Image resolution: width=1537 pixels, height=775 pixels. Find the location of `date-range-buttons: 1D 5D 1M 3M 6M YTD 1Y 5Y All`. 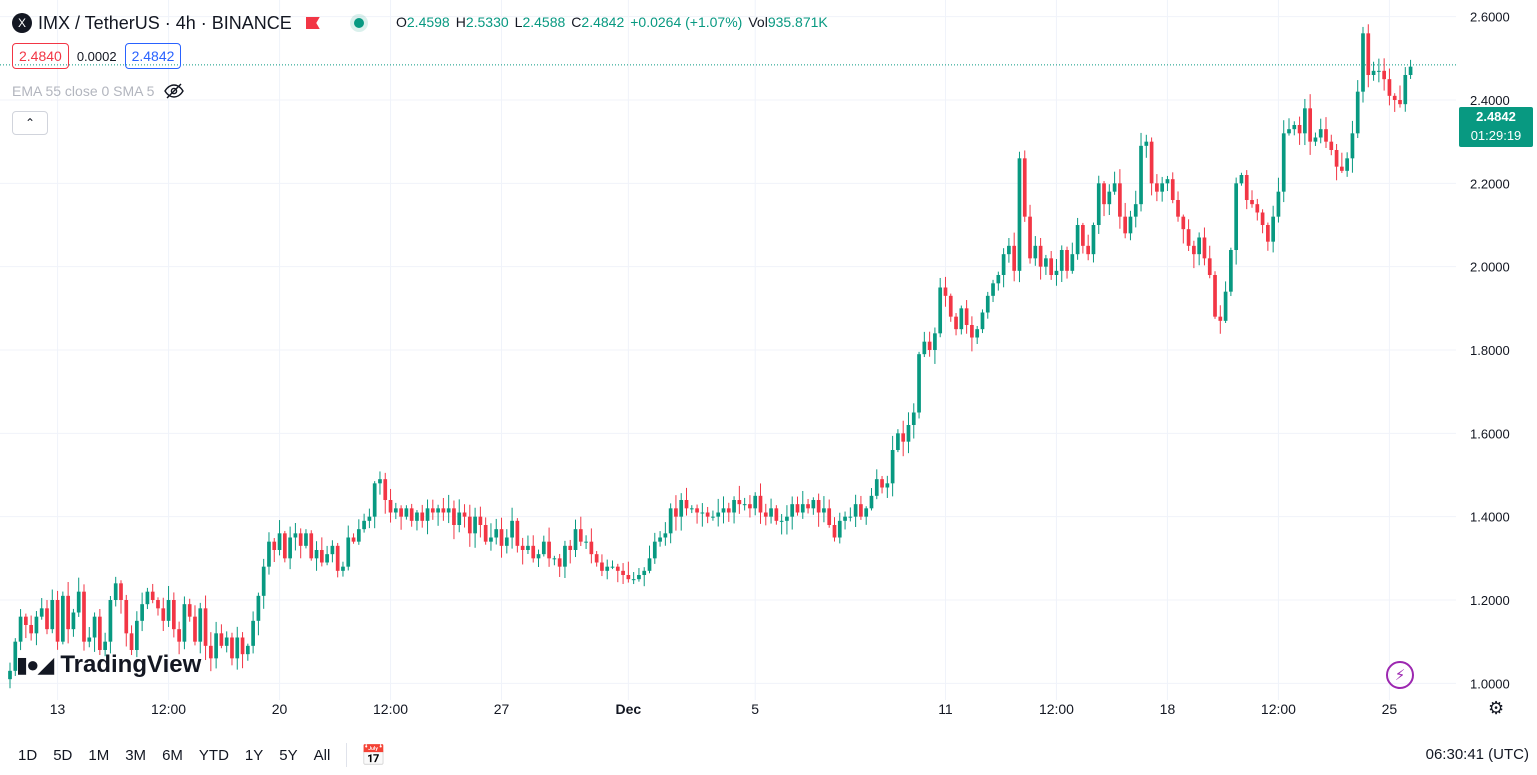

date-range-buttons: 1D 5D 1M 3M 6M YTD 1Y 5Y All is located at coordinates (174, 755).